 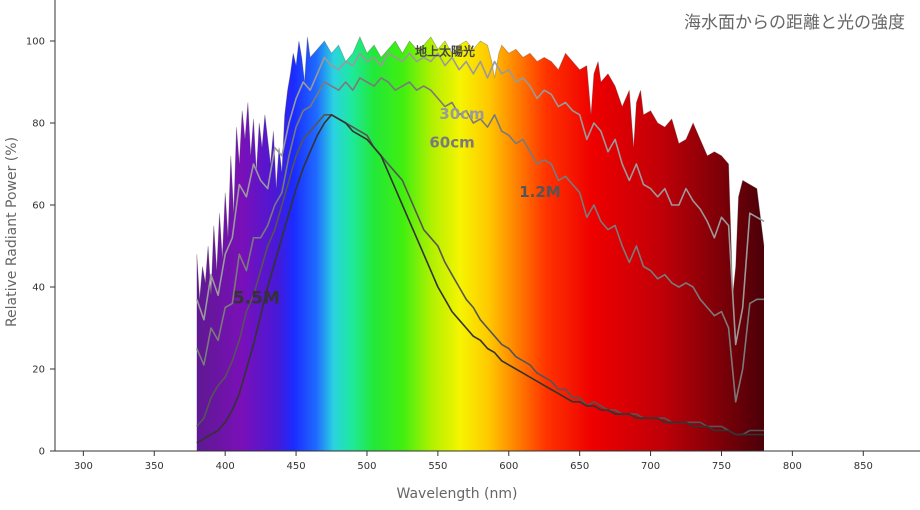 What do you see at coordinates (437, 466) in the screenshot?
I see `x-tick-label: 550` at bounding box center [437, 466].